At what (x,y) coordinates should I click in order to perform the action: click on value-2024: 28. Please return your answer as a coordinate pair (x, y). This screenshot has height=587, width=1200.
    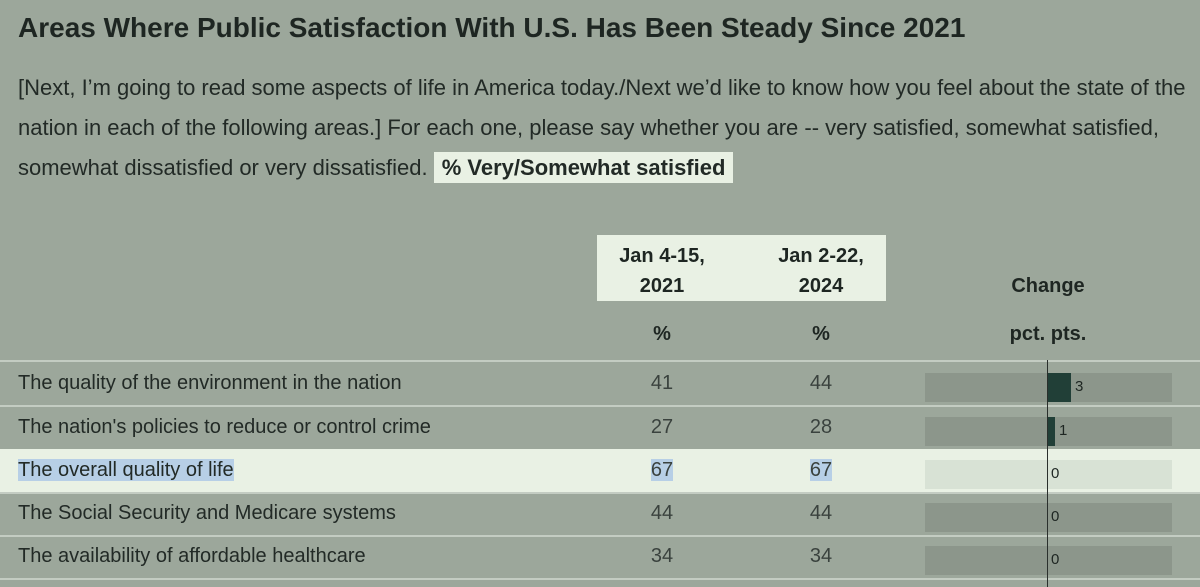
    Looking at the image, I should click on (821, 427).